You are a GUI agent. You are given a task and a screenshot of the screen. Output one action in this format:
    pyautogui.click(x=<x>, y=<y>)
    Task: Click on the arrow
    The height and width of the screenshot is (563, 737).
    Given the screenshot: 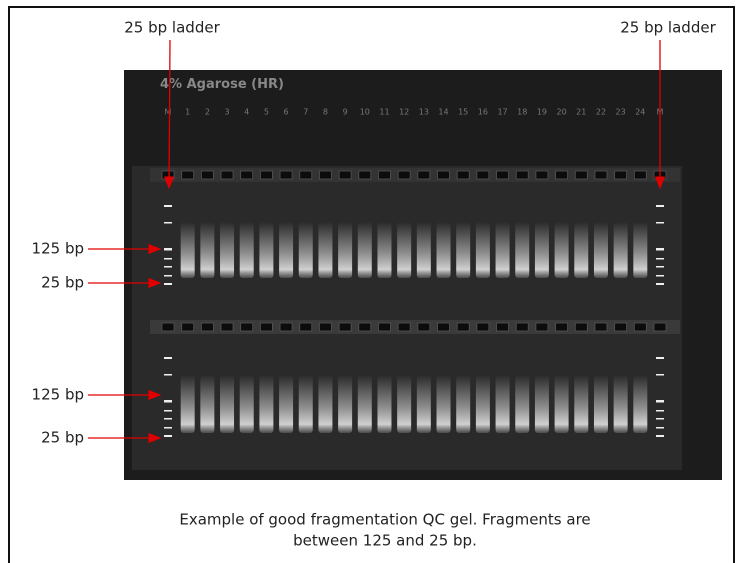 What is the action you would take?
    pyautogui.click(x=169, y=114)
    